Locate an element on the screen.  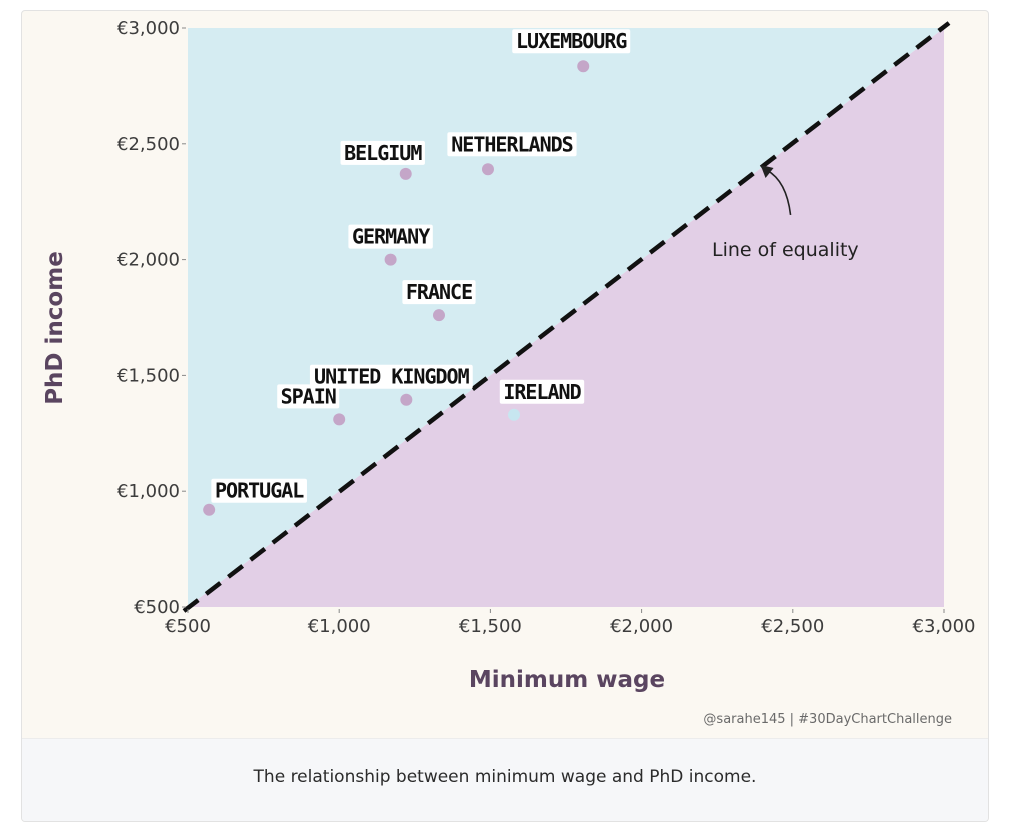
label-belgium: BELGIUM is located at coordinates (383, 153).